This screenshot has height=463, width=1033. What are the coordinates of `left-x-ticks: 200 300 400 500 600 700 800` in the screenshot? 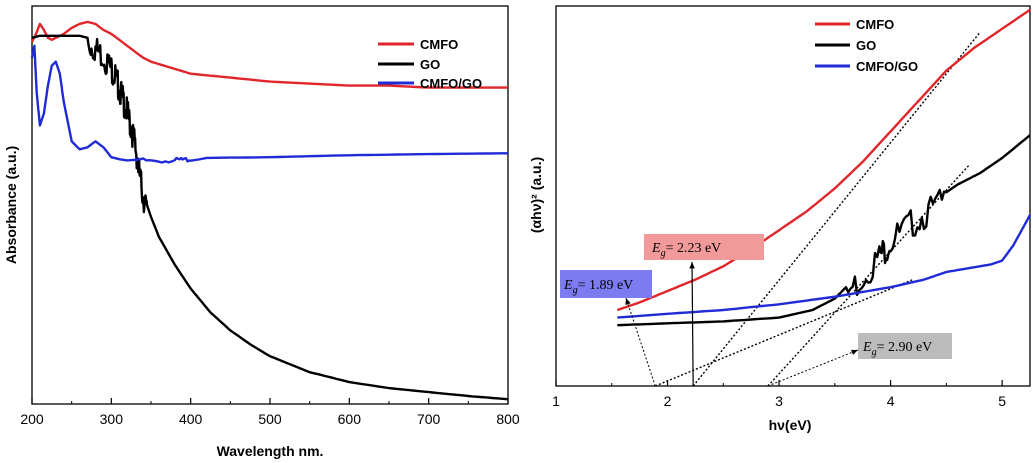 It's located at (270, 412).